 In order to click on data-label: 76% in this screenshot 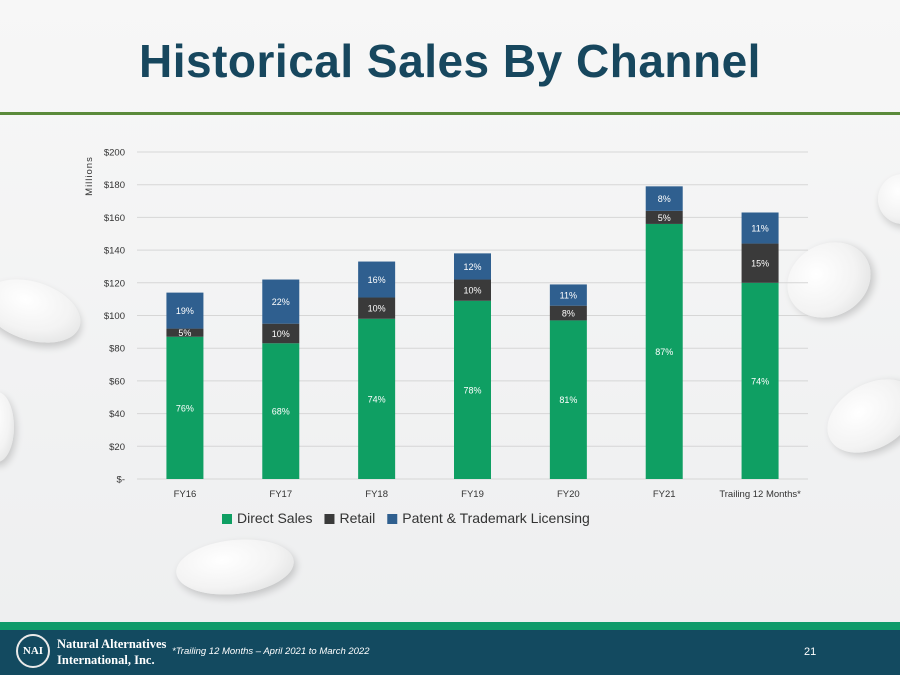, I will do `click(185, 408)`.